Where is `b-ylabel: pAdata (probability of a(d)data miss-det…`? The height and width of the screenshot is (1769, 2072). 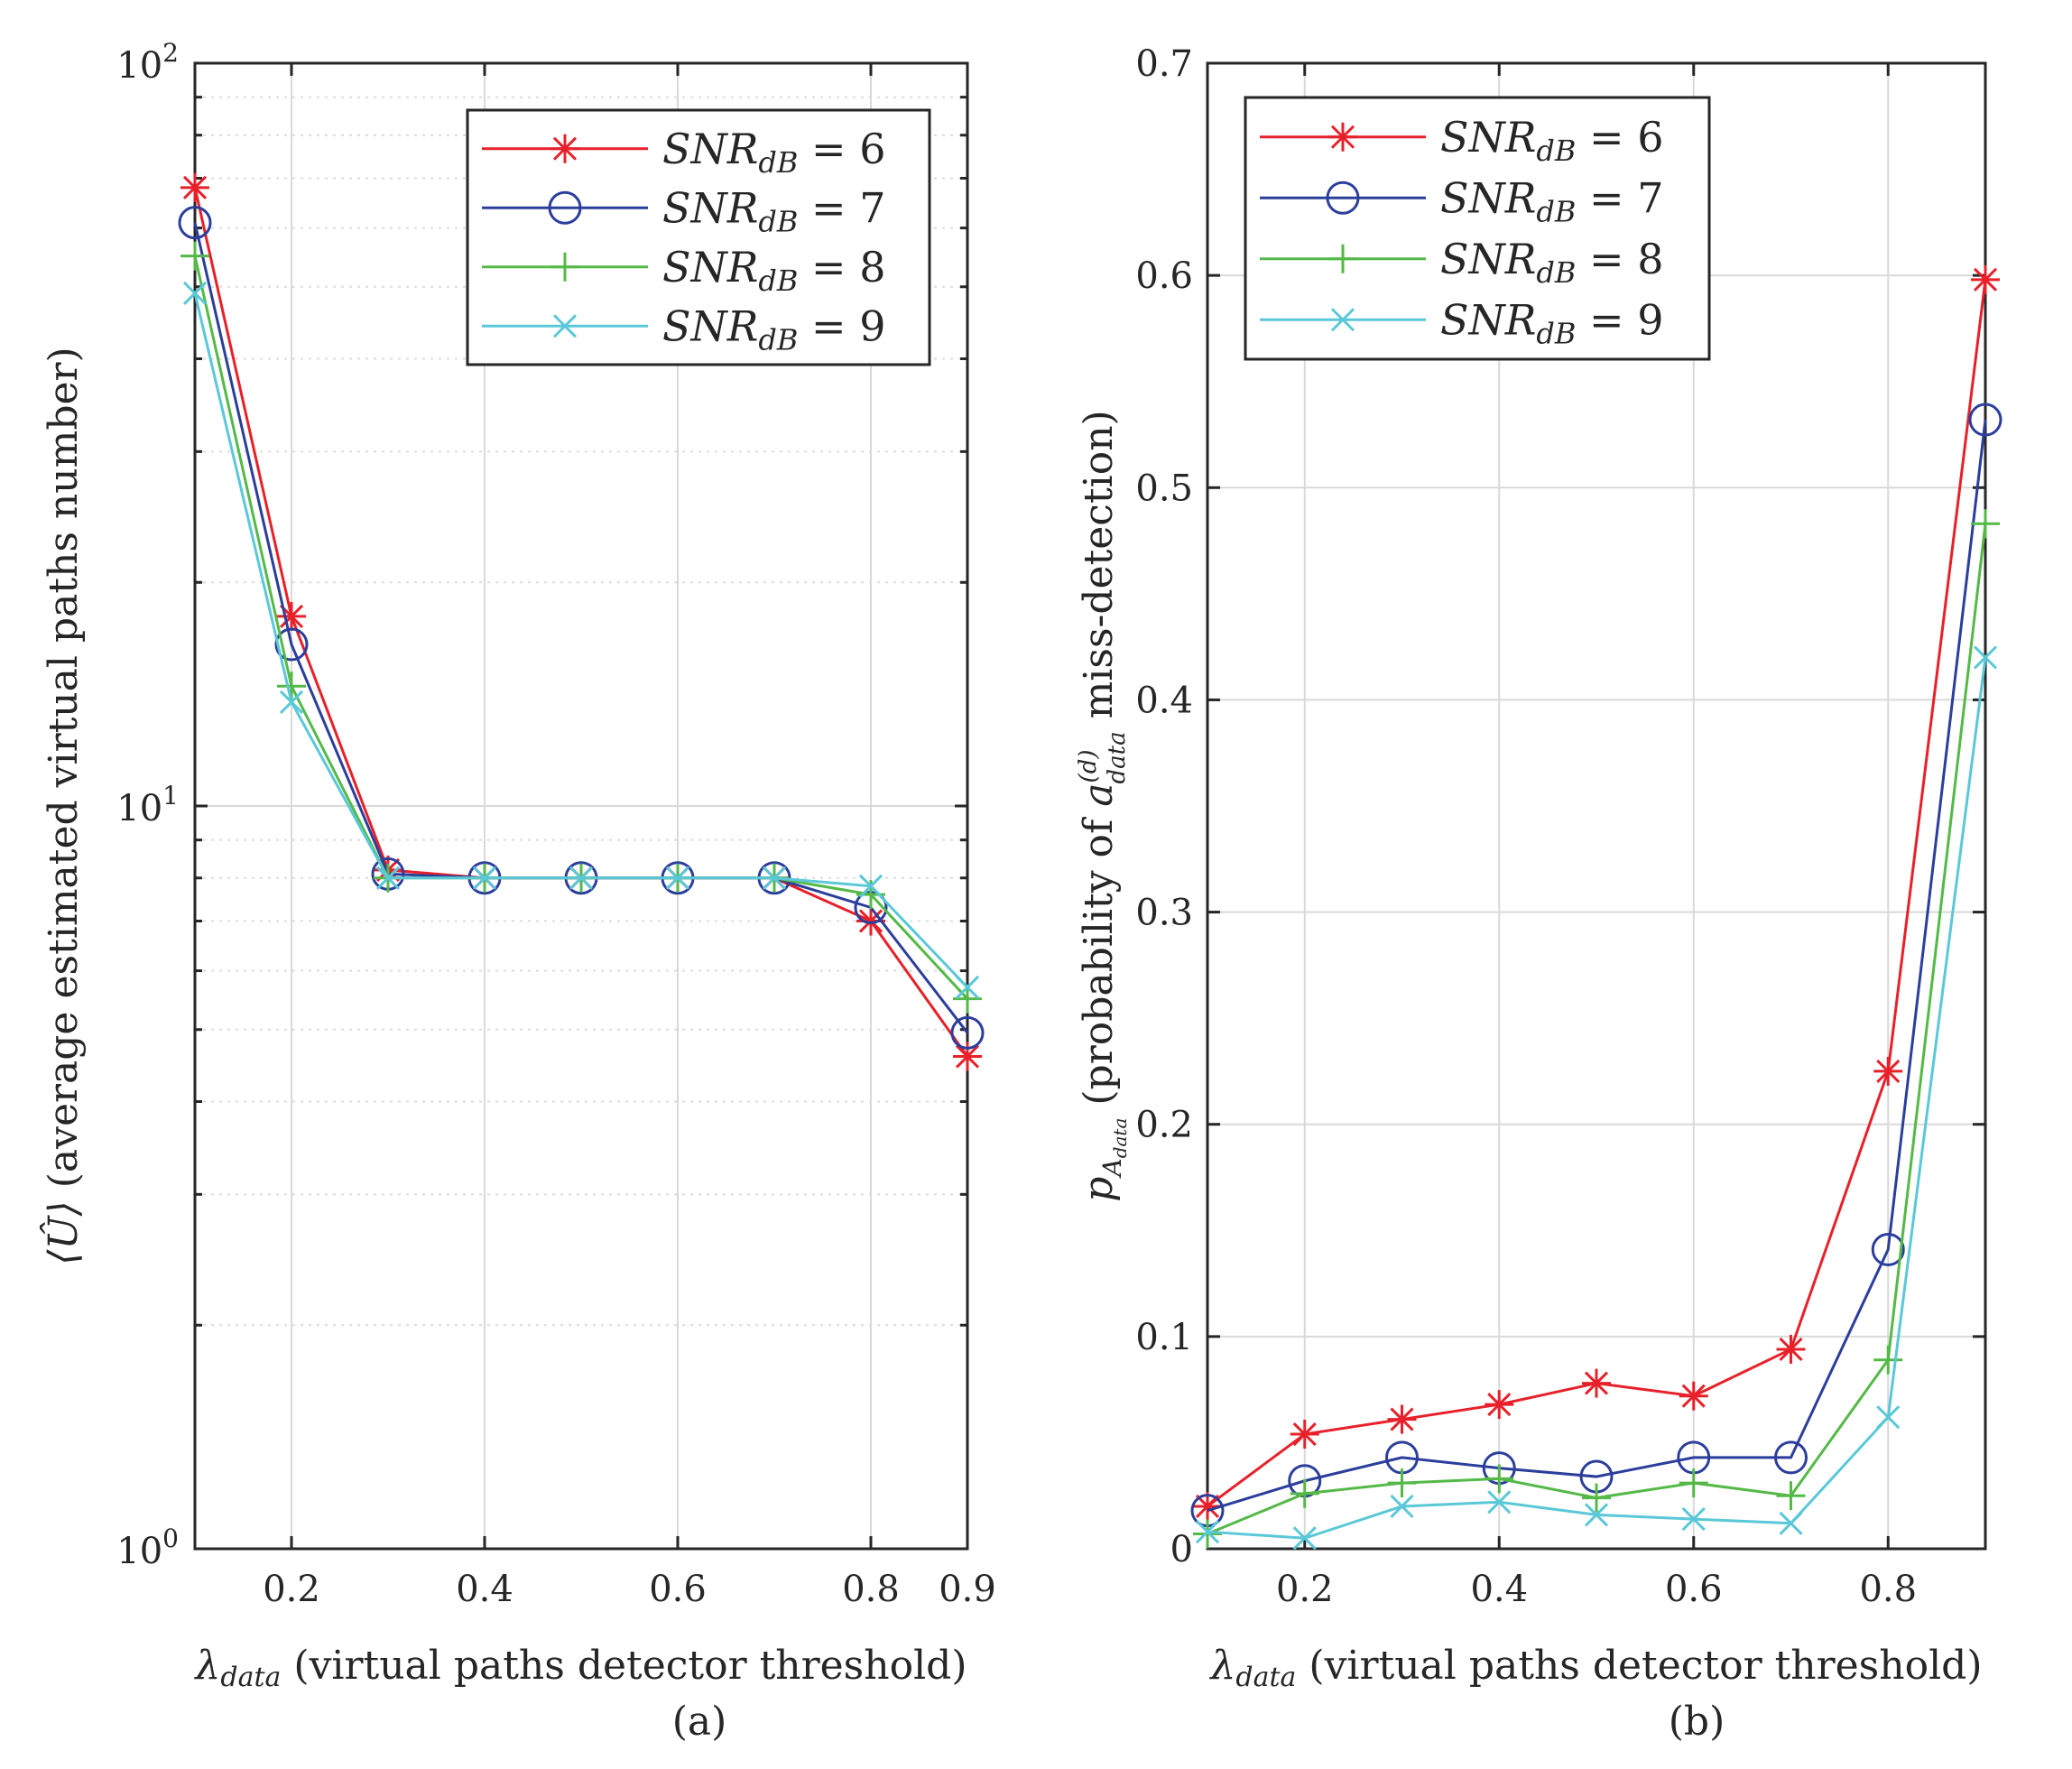
b-ylabel: pAdata (probability of a(d)data miss-det… is located at coordinates (1103, 805).